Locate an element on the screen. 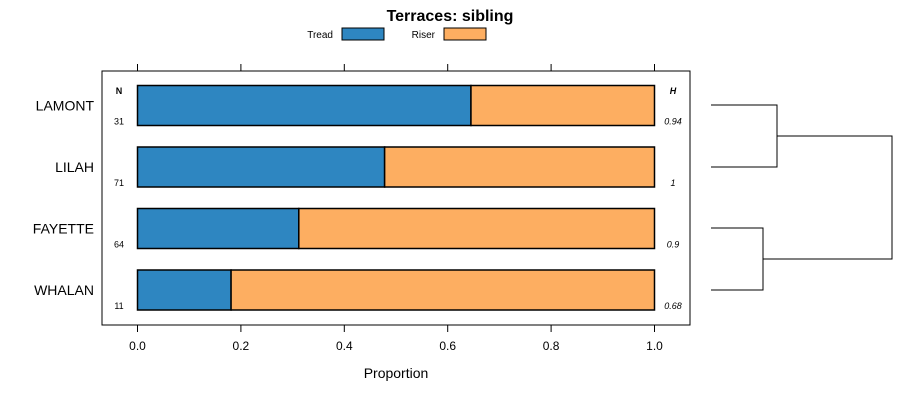 The height and width of the screenshot is (400, 900). dendrogram-root is located at coordinates (828, 197).